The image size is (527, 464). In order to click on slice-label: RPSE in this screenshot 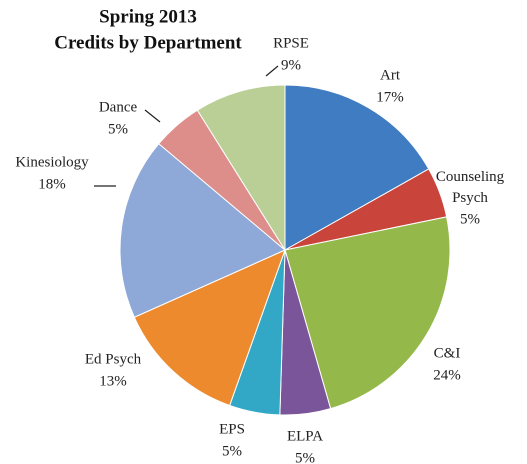, I will do `click(291, 43)`.